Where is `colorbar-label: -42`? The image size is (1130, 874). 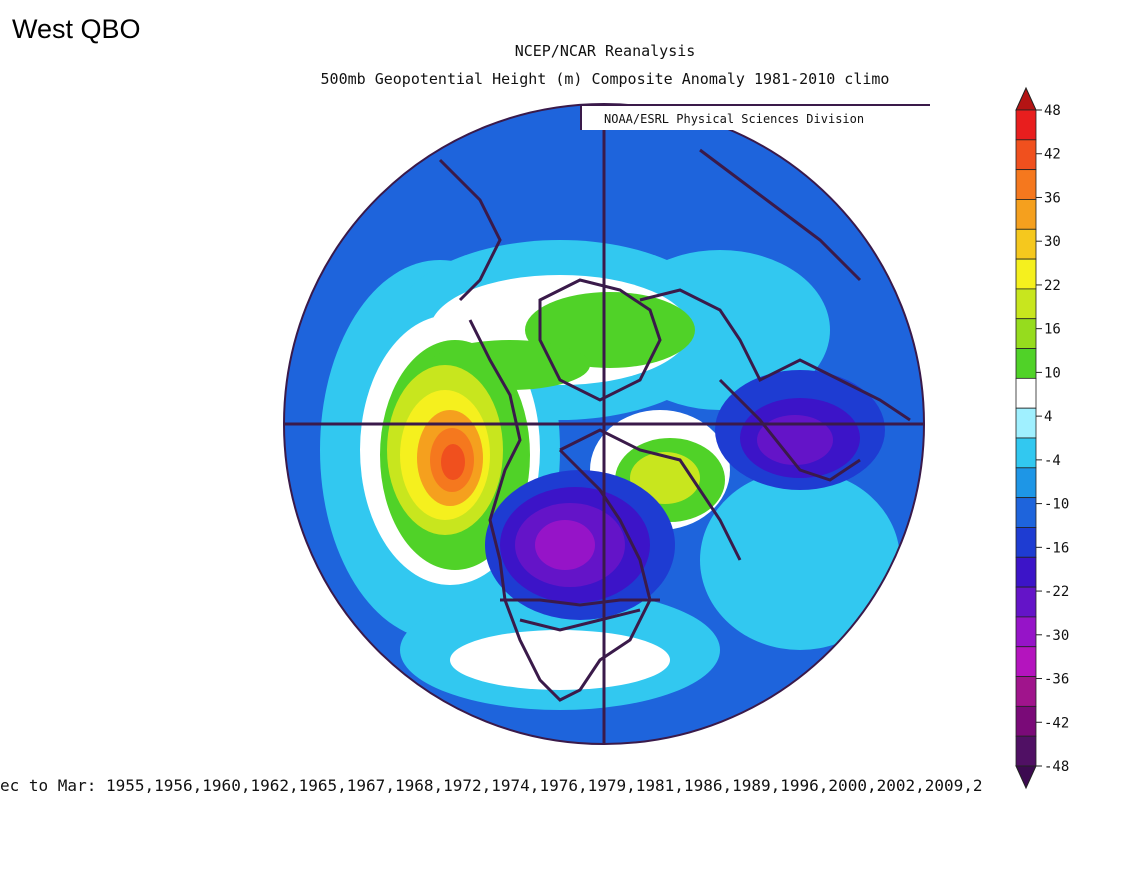 colorbar-label: -42 is located at coordinates (1056, 723).